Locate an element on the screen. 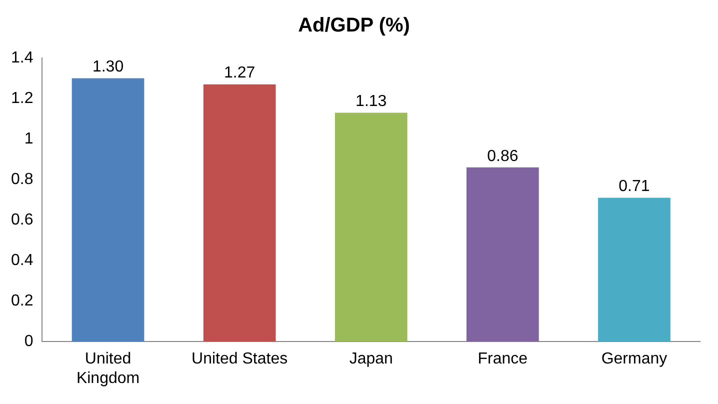 Image resolution: width=718 pixels, height=404 pixels. y-tick-label: 0.4 is located at coordinates (22, 260).